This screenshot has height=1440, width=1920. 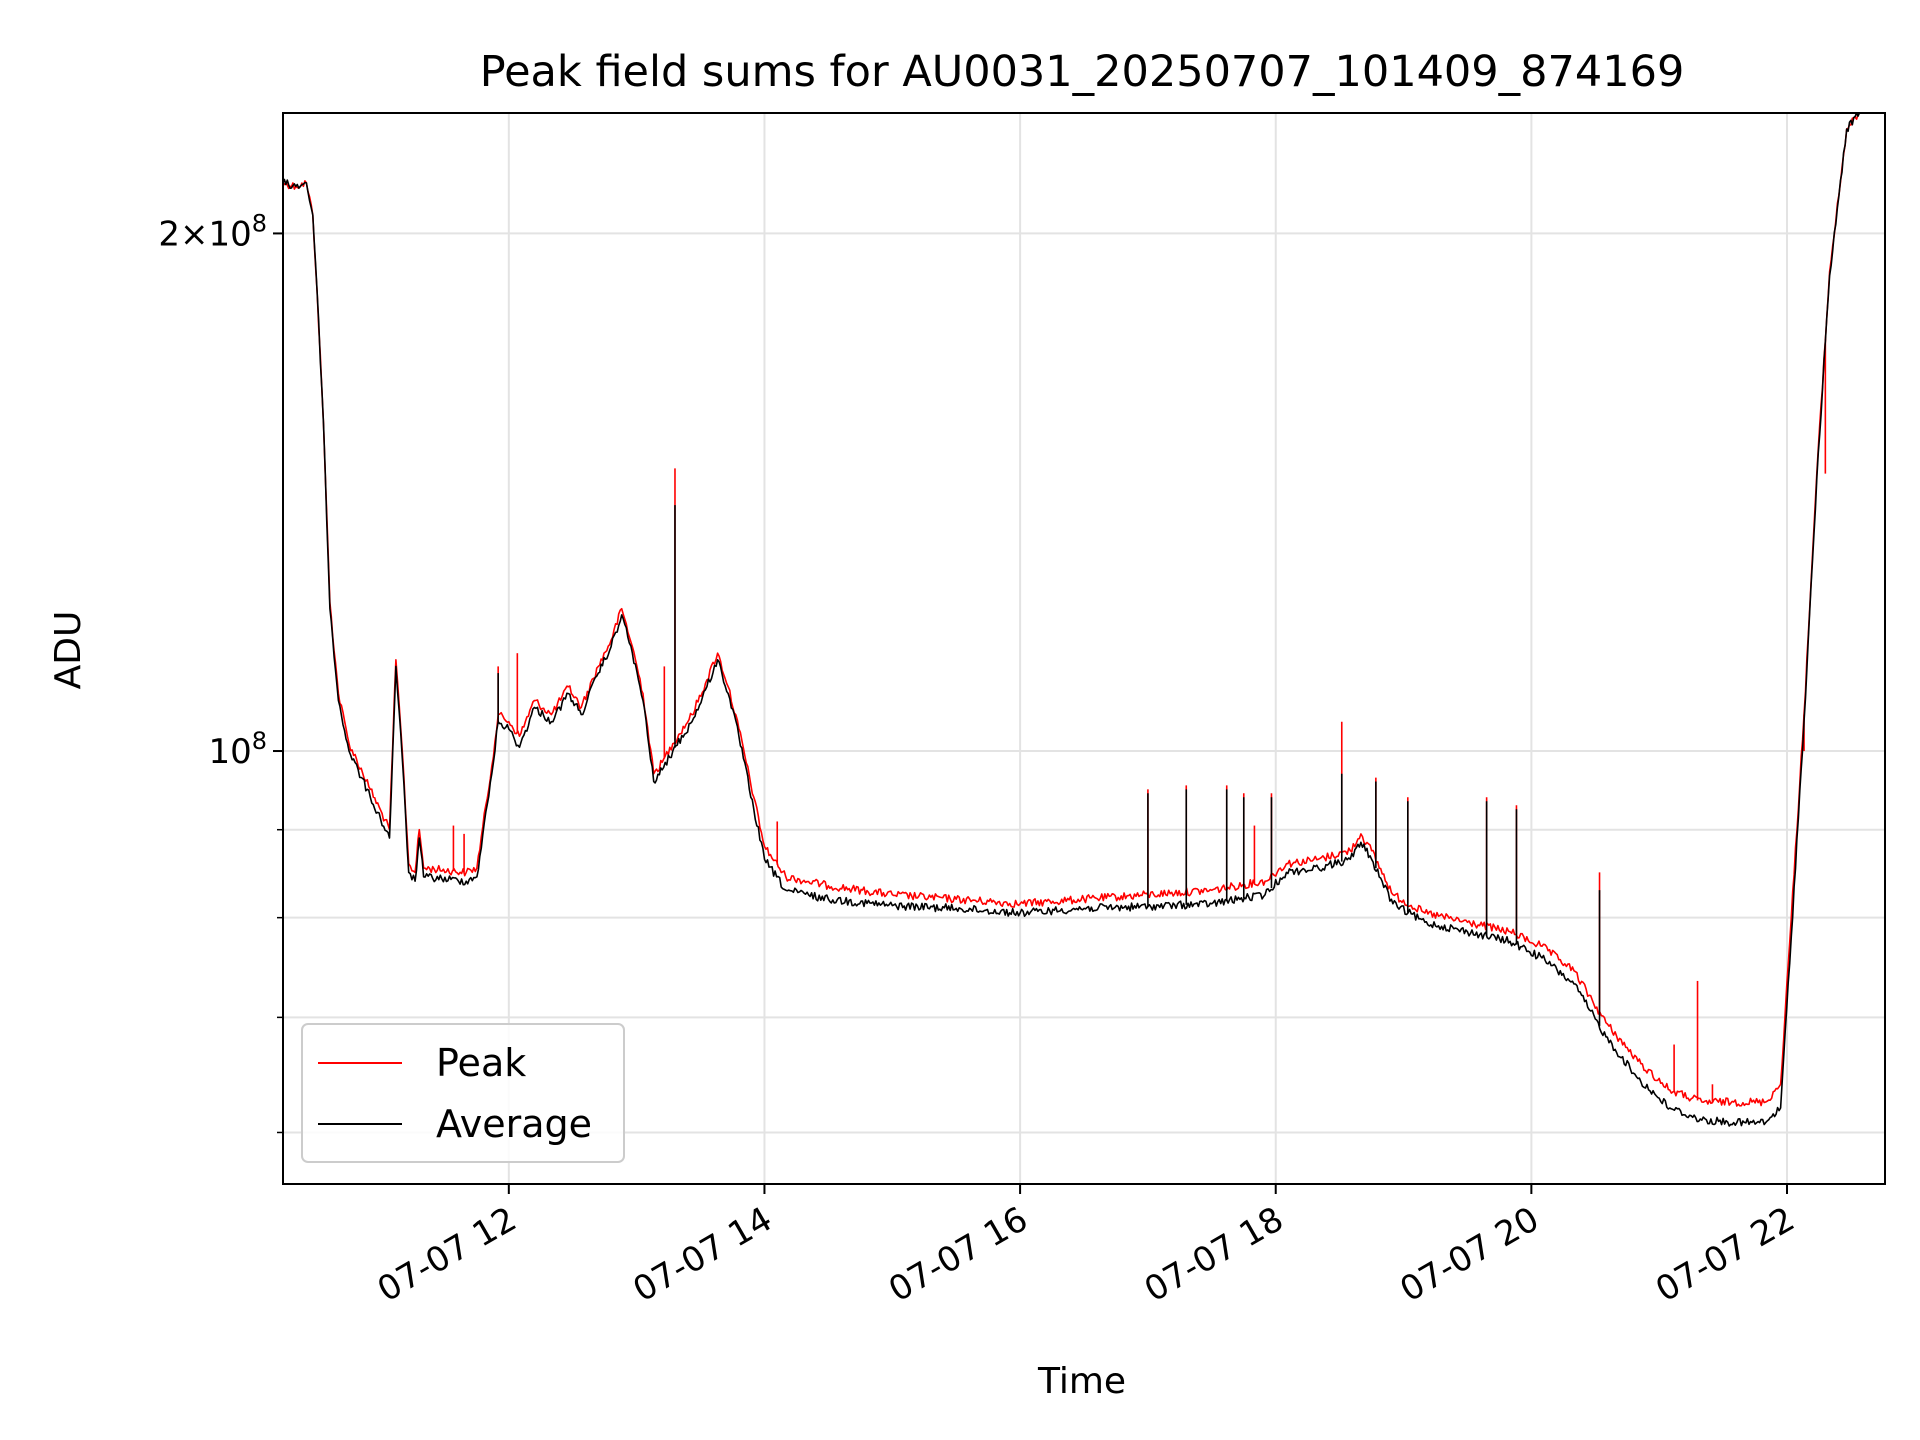 I want to click on legend-label-average: Average, so click(x=514, y=1124).